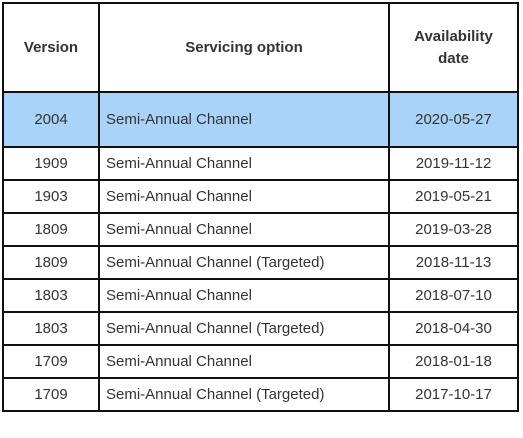  What do you see at coordinates (453, 229) in the screenshot?
I see `cell-availability-date: 2019-03-28` at bounding box center [453, 229].